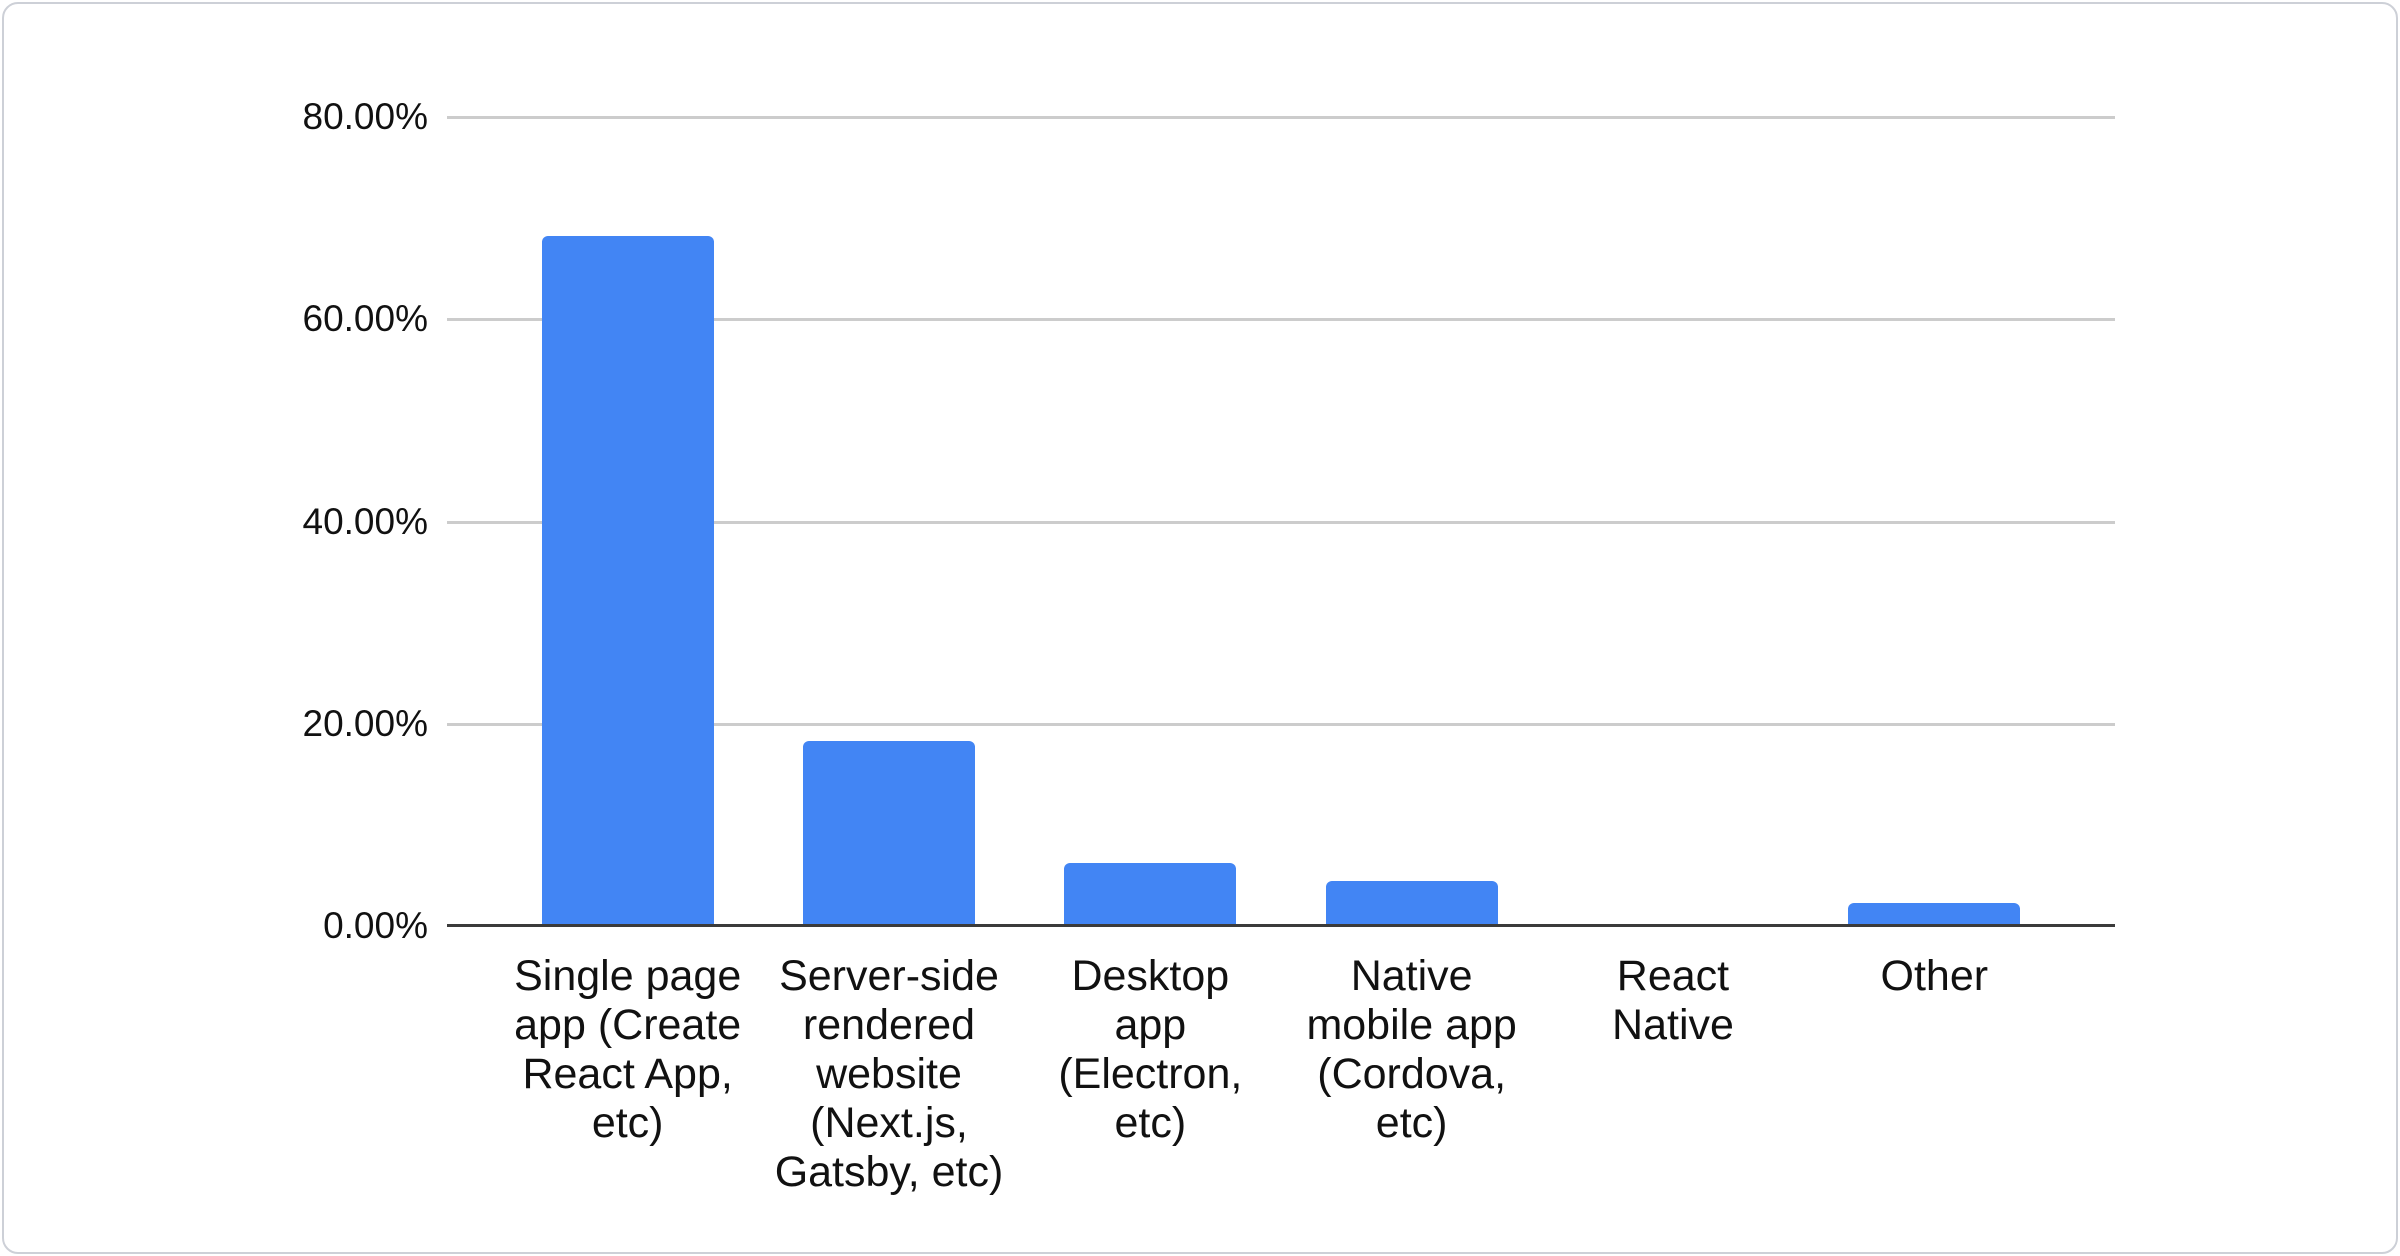 The width and height of the screenshot is (2400, 1256). I want to click on y-tick-label-0: 0.00%, so click(375, 925).